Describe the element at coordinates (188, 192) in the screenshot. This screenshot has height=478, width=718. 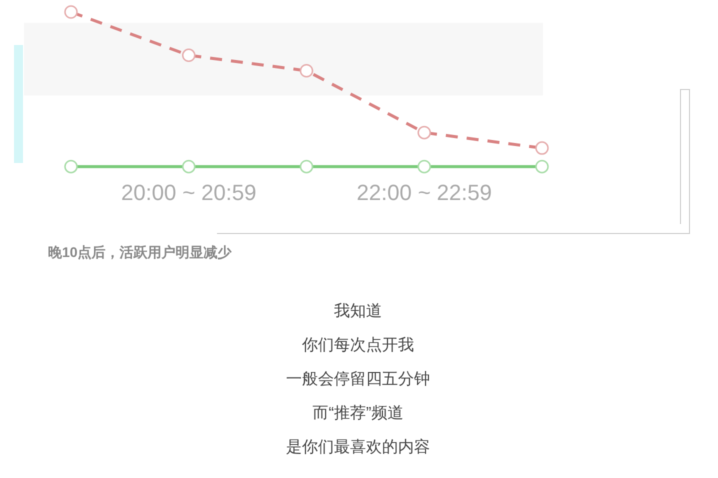
I see `x-tick-label: 20:00 ~ 20:59` at that location.